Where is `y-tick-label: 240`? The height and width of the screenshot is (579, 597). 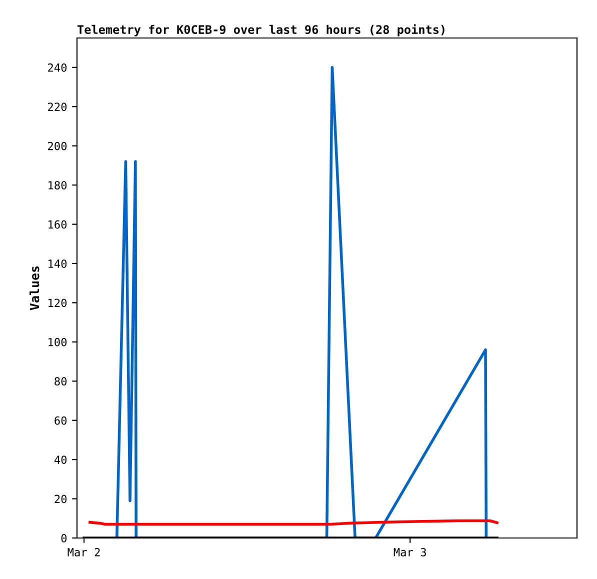
y-tick-label: 240 is located at coordinates (57, 67).